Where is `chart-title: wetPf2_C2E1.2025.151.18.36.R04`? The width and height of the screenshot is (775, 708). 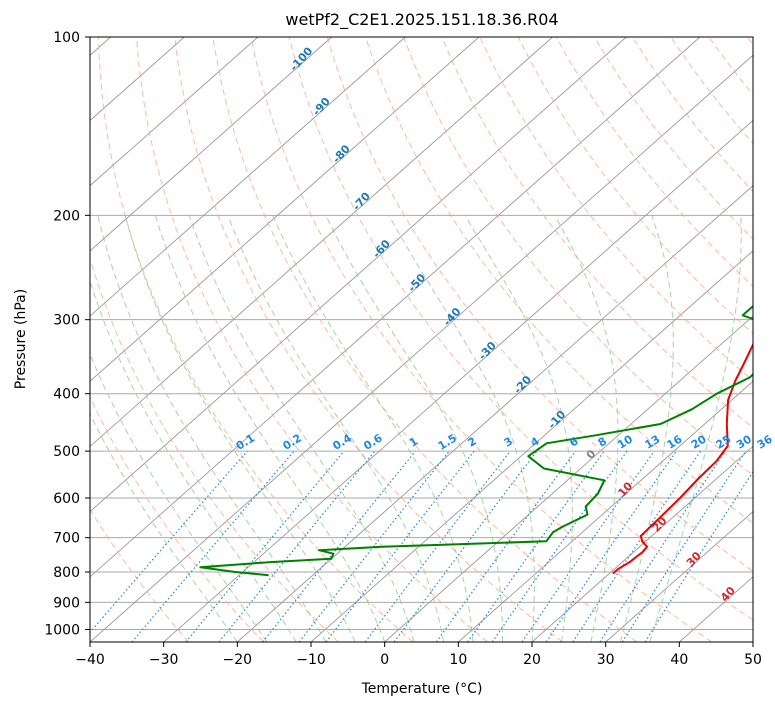 chart-title: wetPf2_C2E1.2025.151.18.36.R04 is located at coordinates (421, 20).